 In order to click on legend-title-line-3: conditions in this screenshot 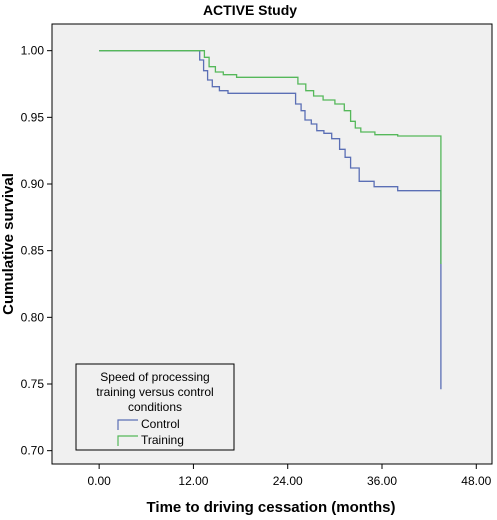, I will do `click(155, 407)`.